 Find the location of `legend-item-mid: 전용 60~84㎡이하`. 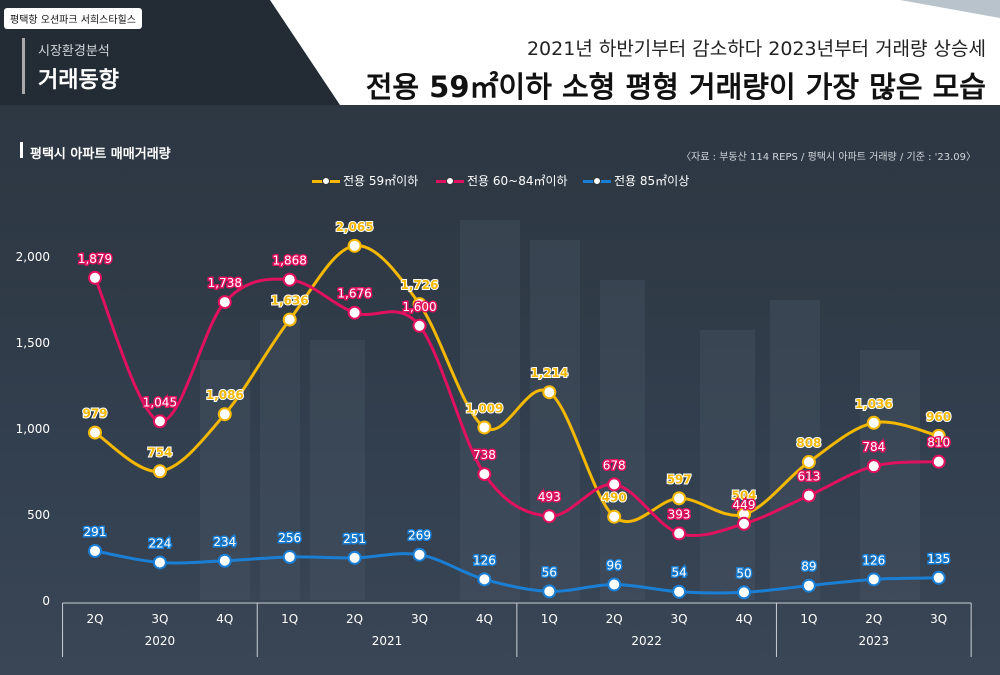

legend-item-mid: 전용 60~84㎡이하 is located at coordinates (502, 180).